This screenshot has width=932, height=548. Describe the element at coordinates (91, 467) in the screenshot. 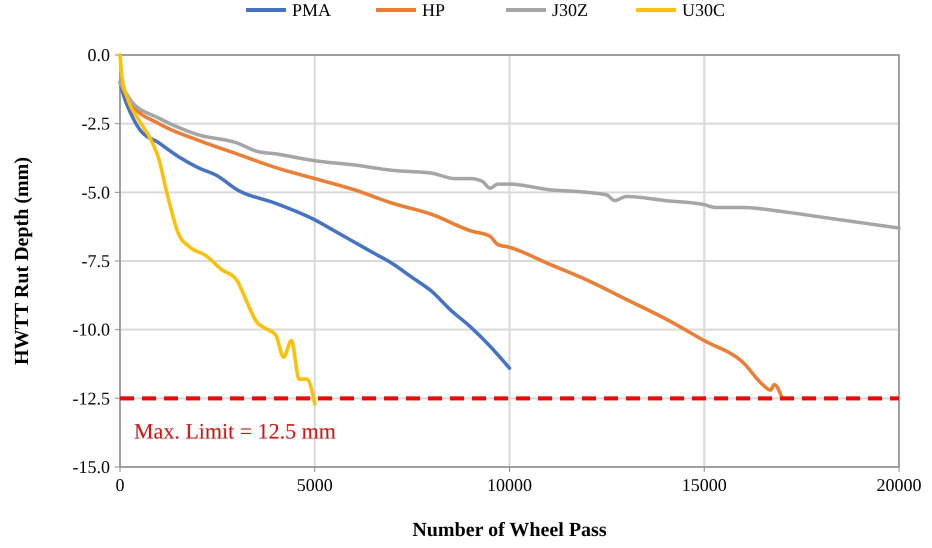

I see `y-tick-label: -15.0` at that location.